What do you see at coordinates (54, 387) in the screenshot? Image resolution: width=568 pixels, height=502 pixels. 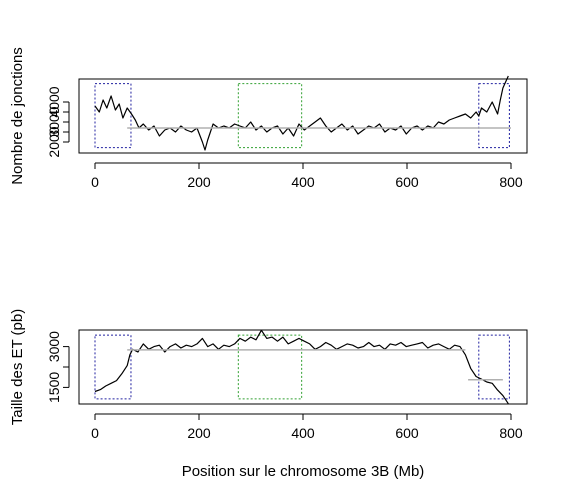 I see `y-tick-label: 1500` at bounding box center [54, 387].